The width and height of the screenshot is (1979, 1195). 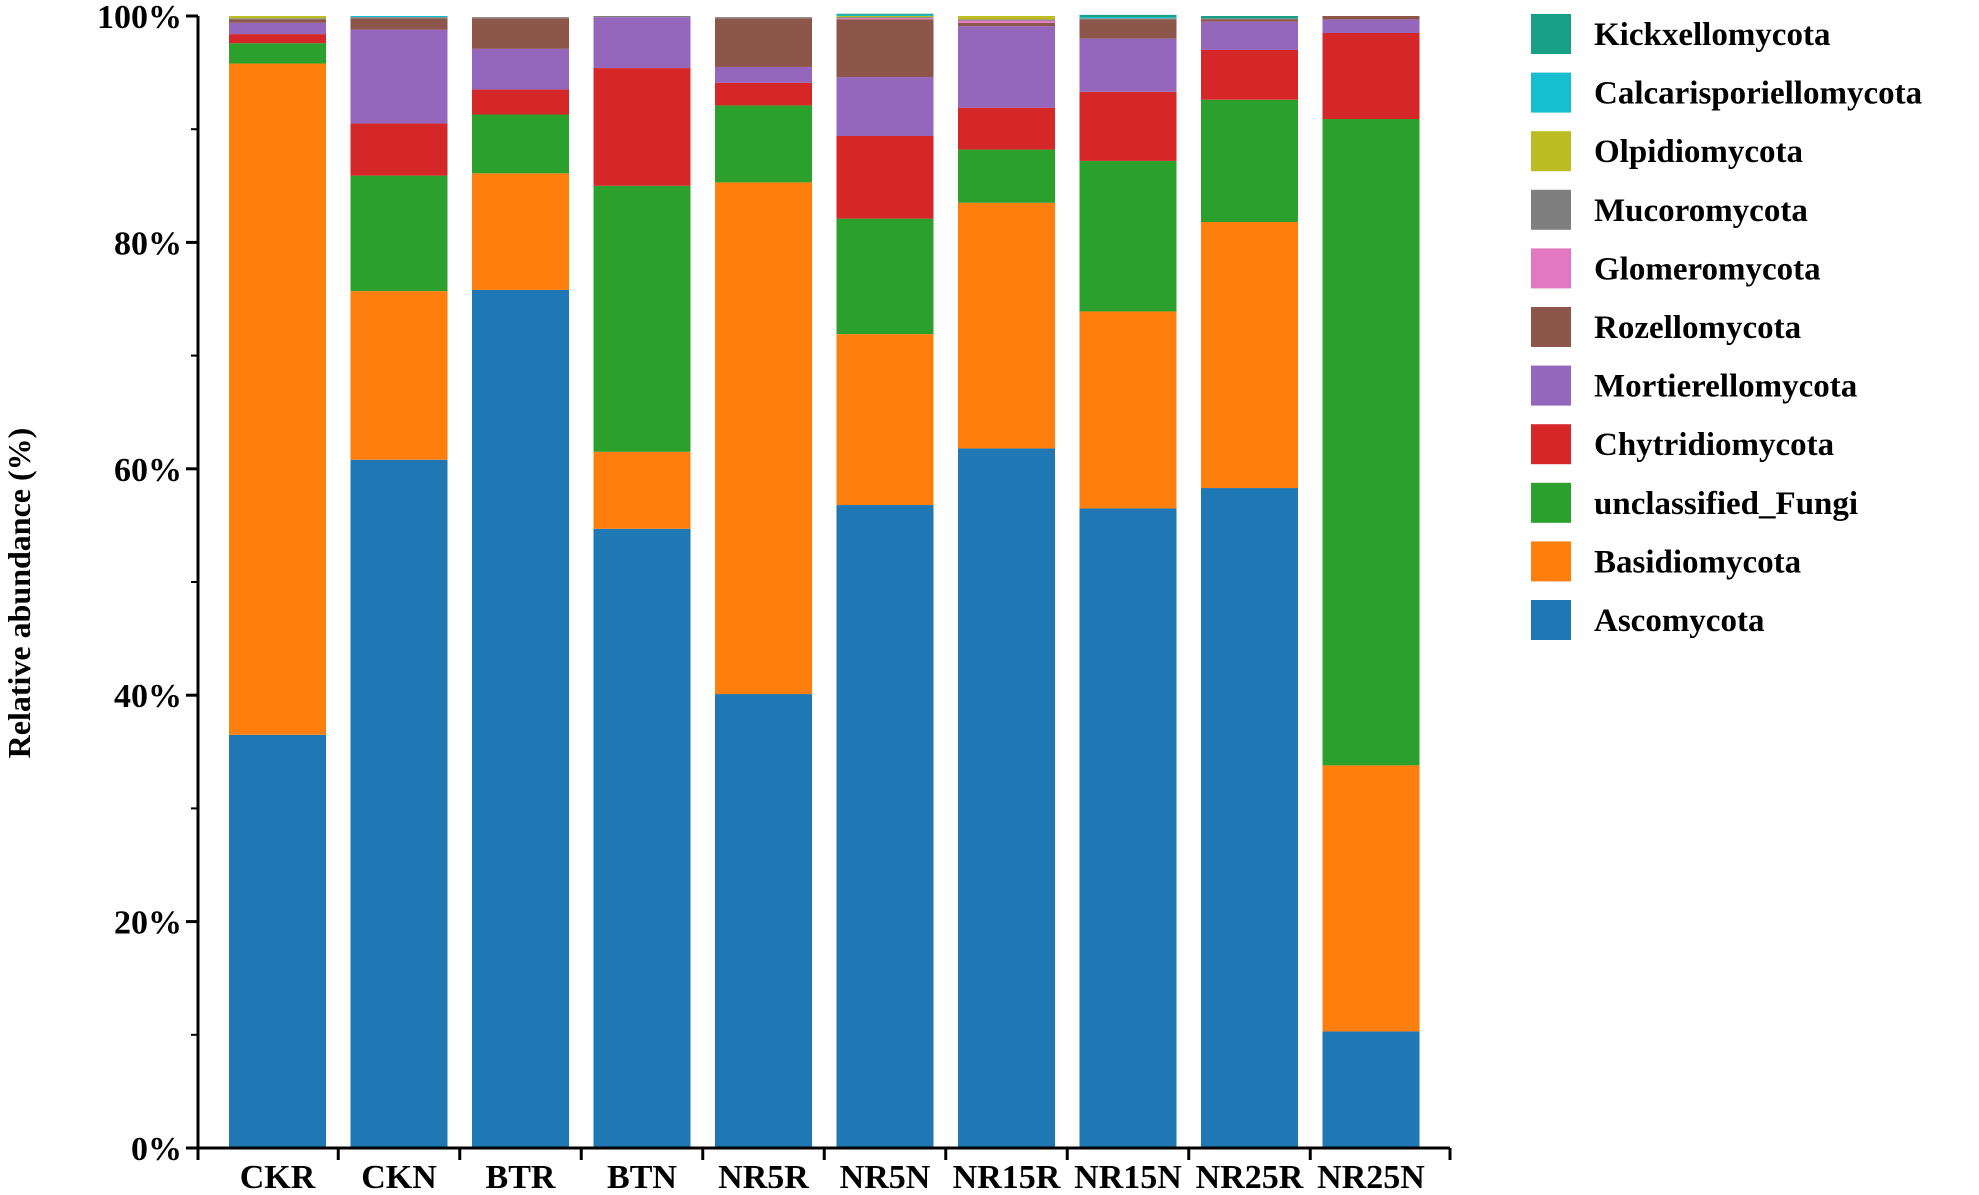 I want to click on y-tick-label: 100%, so click(x=139, y=18).